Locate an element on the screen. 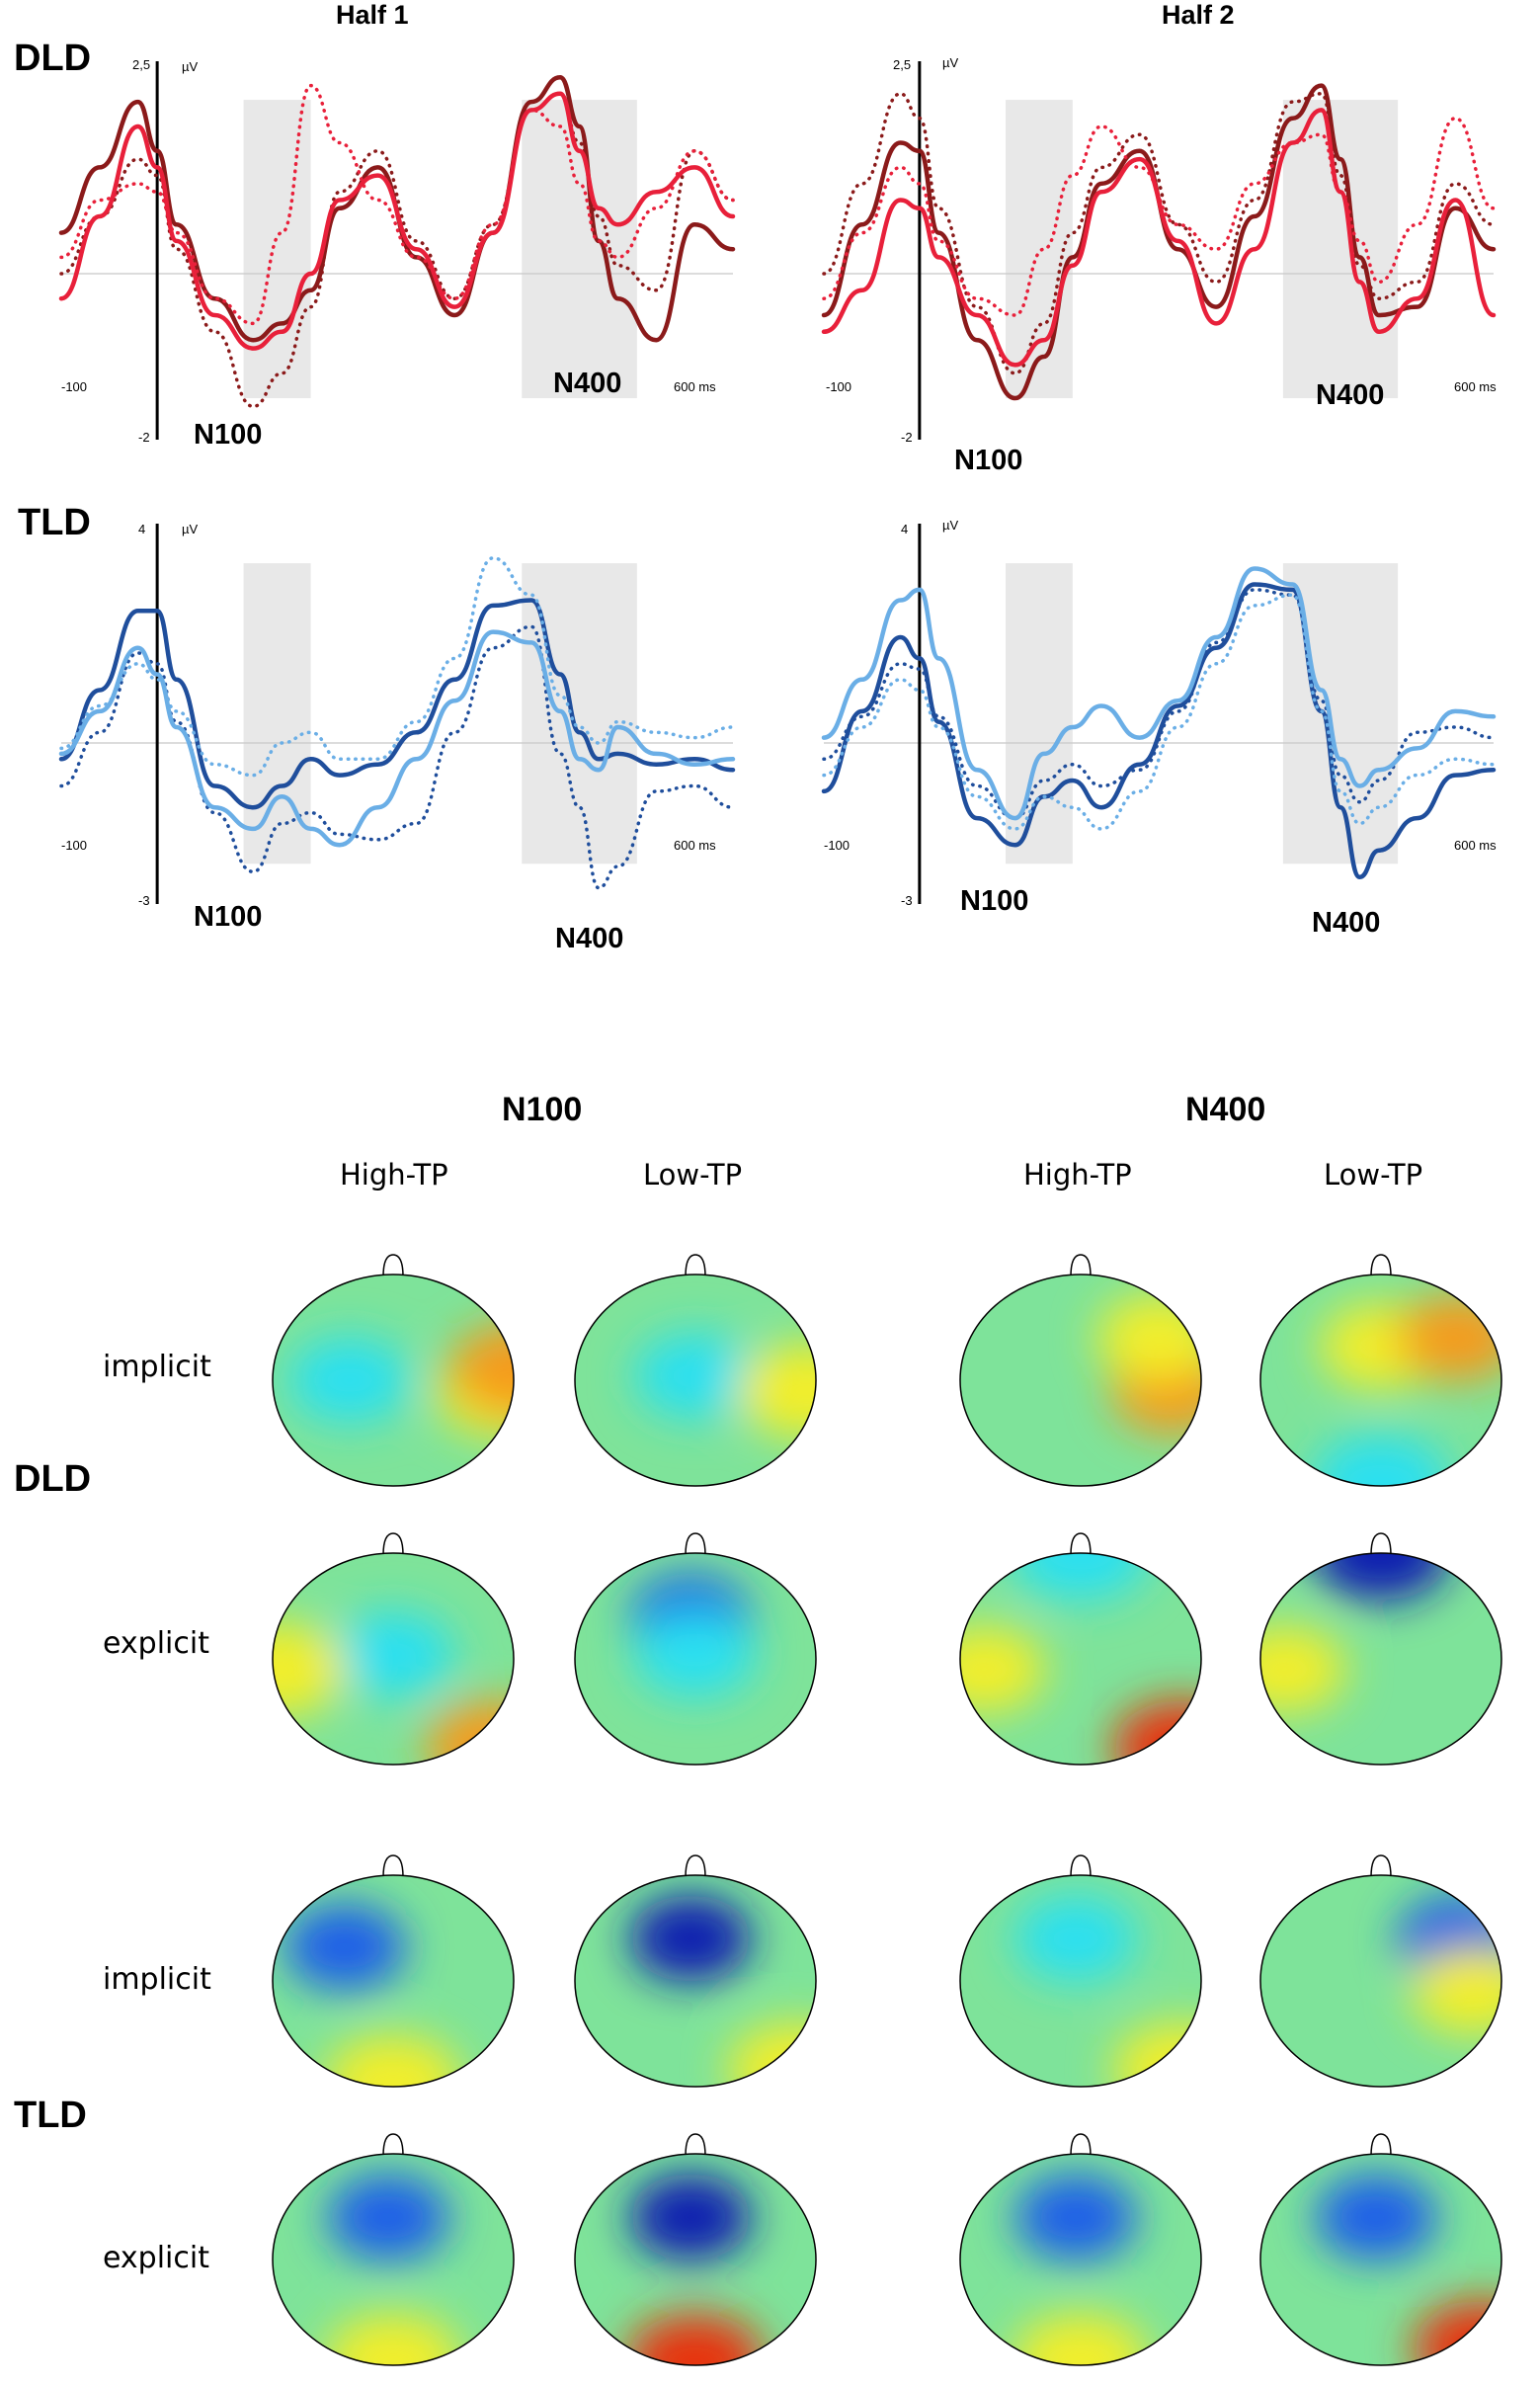 The width and height of the screenshot is (1540, 2386). tld-h2-xmax: 600 ms is located at coordinates (1475, 845).